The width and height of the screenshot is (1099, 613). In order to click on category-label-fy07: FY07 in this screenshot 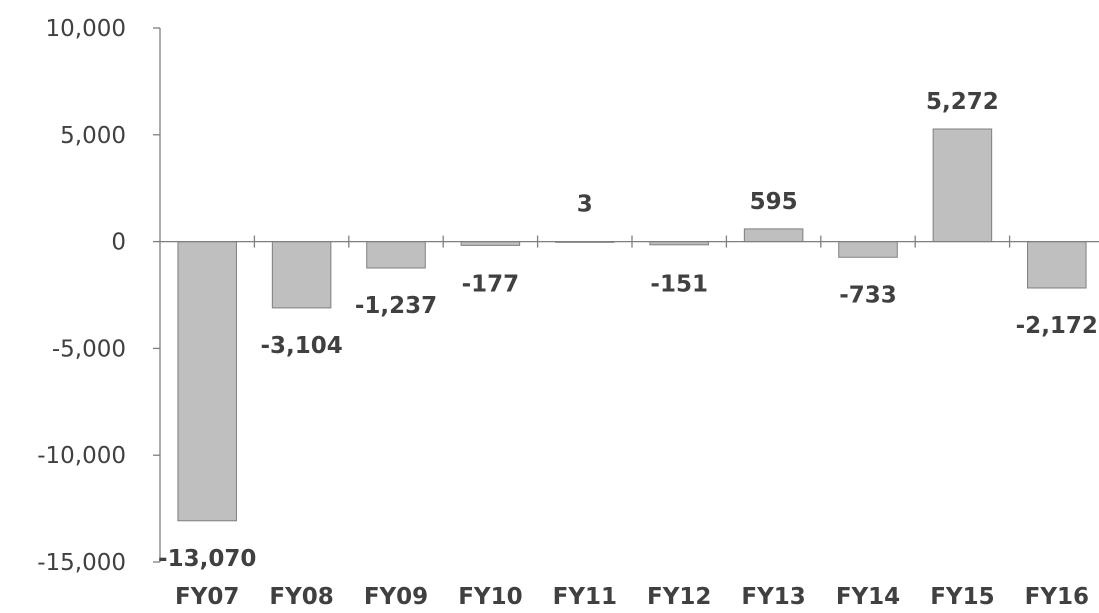, I will do `click(207, 597)`.